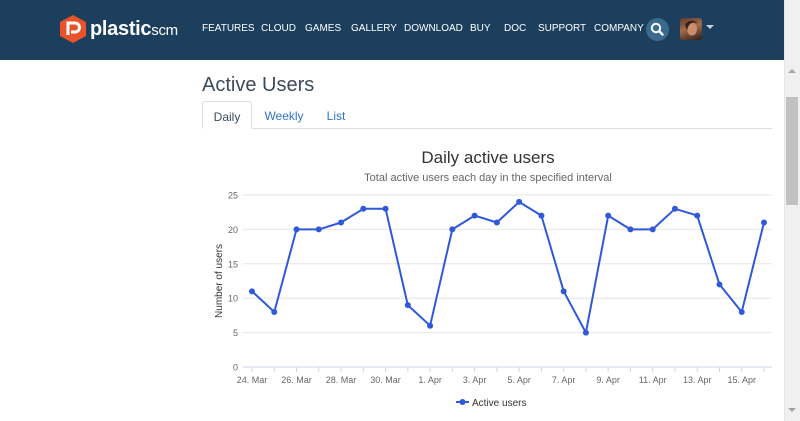  Describe the element at coordinates (374, 28) in the screenshot. I see `nav-item-gallery: GALLERY` at that location.